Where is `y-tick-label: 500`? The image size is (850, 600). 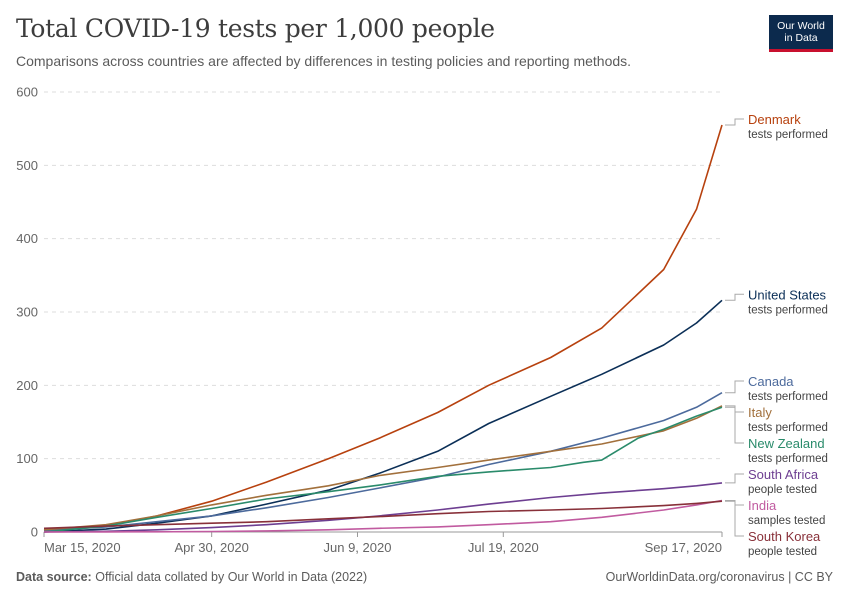
y-tick-label: 500 is located at coordinates (27, 165).